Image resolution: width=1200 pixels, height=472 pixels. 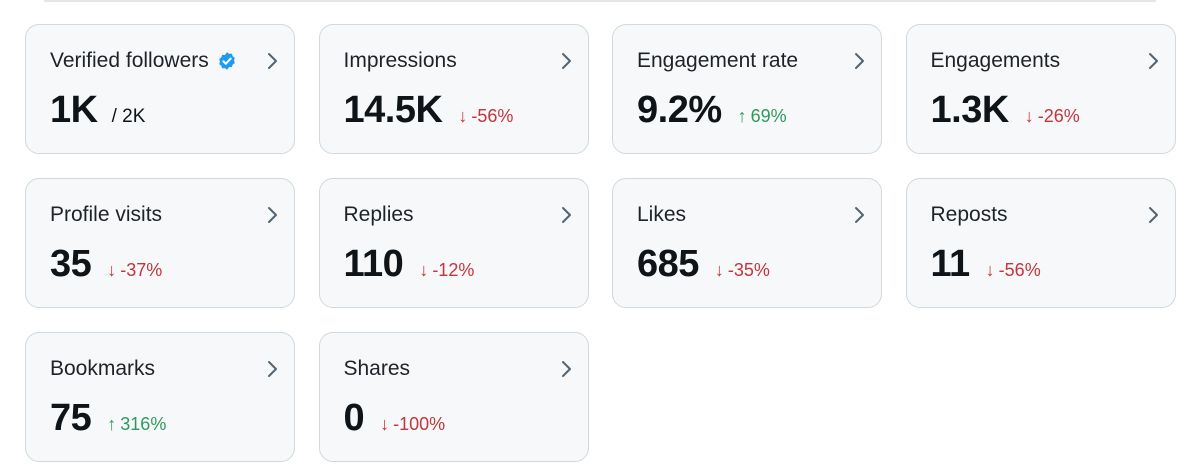 What do you see at coordinates (106, 264) in the screenshot?
I see `metric-value-row: 35 ↓ -37%` at bounding box center [106, 264].